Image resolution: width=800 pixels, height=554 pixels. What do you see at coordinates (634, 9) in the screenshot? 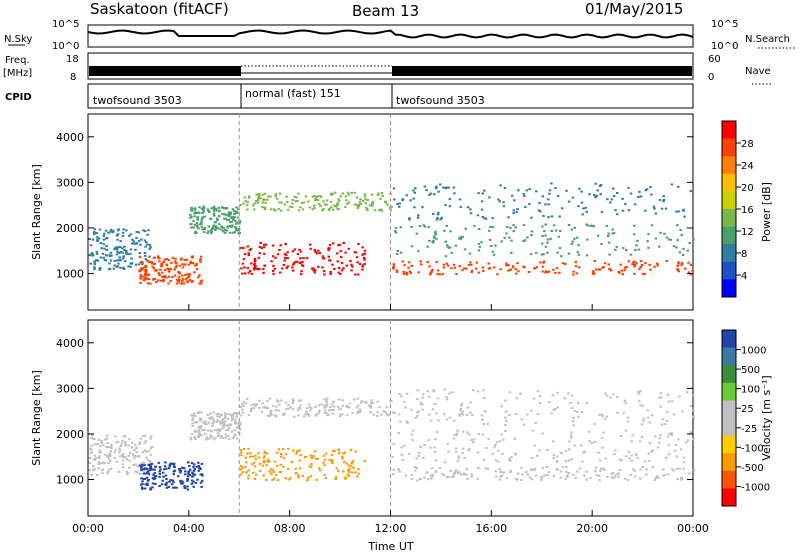
I see `date-title: 01/May/2015` at bounding box center [634, 9].